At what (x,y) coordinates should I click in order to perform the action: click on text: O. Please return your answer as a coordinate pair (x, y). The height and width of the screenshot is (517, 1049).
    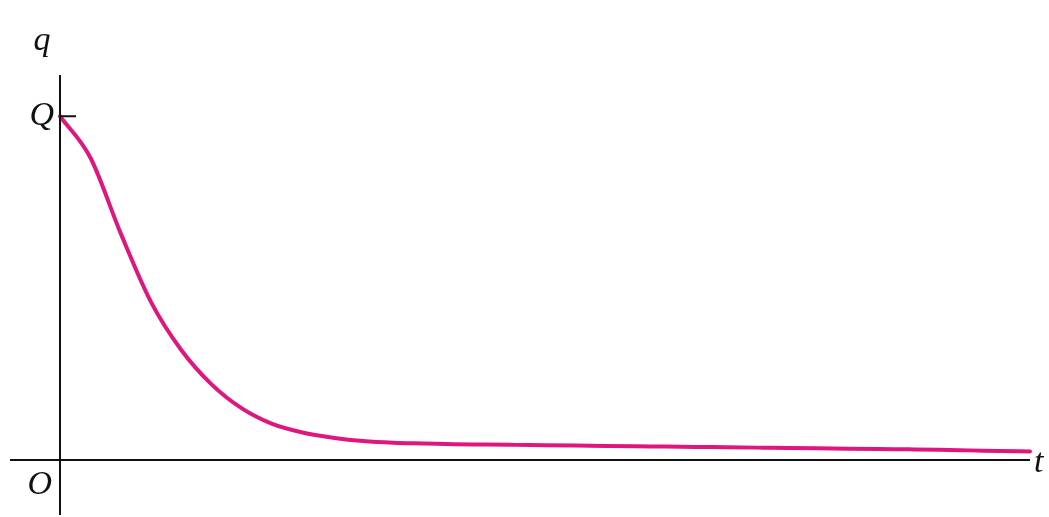
    Looking at the image, I should click on (39, 482).